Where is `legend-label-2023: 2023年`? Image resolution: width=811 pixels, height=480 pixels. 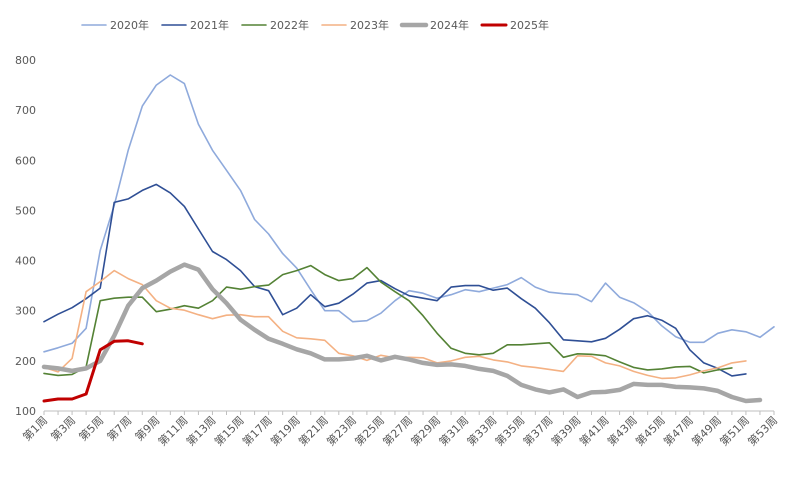
legend-label-2023: 2023年 is located at coordinates (369, 25).